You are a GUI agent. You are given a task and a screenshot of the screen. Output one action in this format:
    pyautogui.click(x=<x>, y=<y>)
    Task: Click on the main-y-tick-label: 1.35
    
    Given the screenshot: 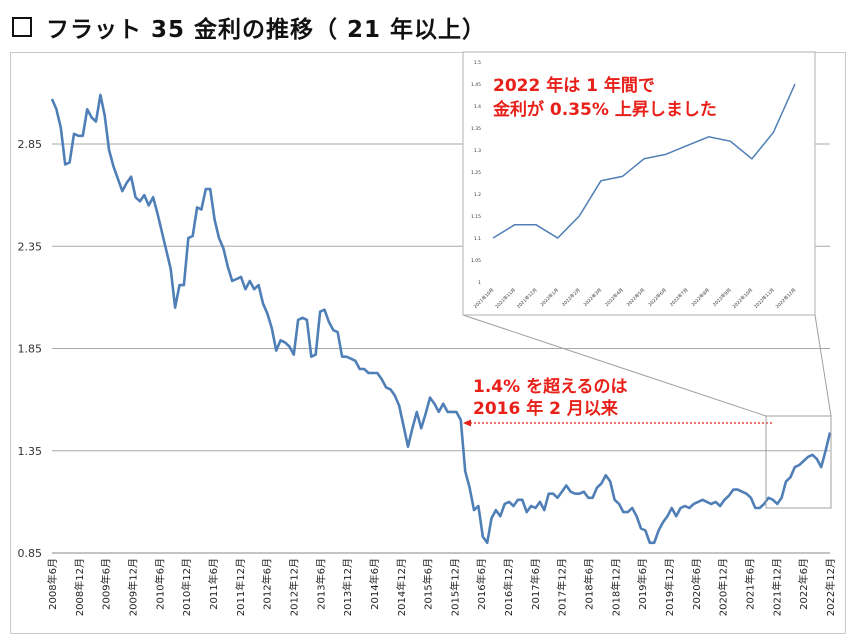 What is the action you would take?
    pyautogui.click(x=30, y=451)
    